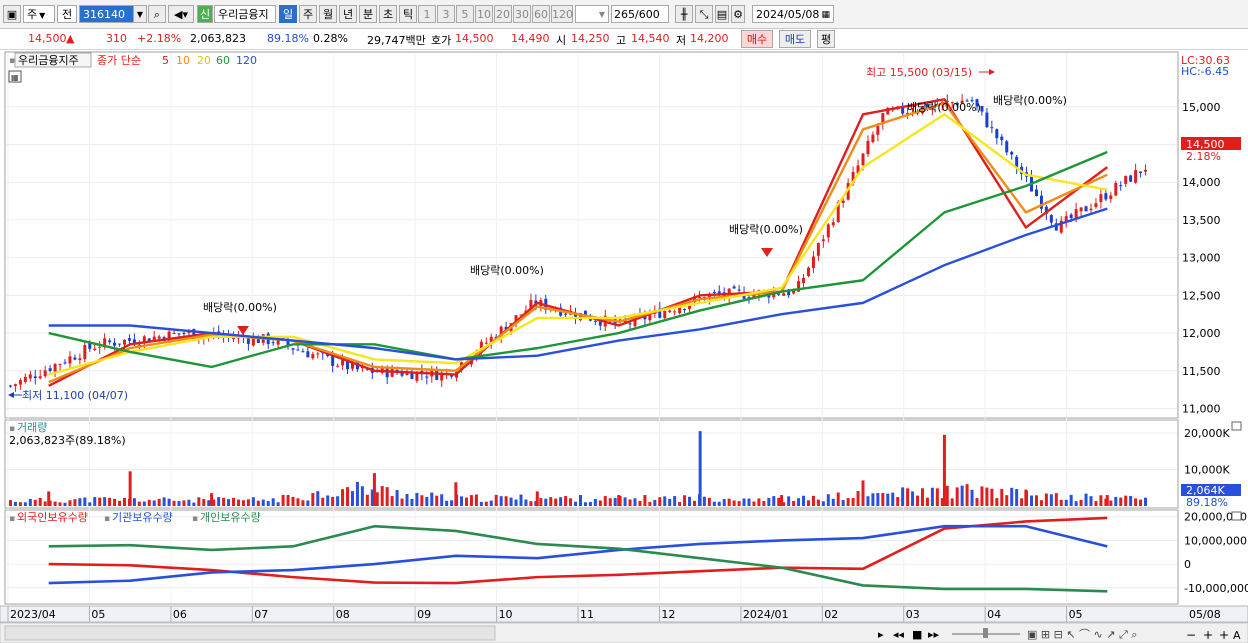  I want to click on interval-120: 120, so click(562, 14).